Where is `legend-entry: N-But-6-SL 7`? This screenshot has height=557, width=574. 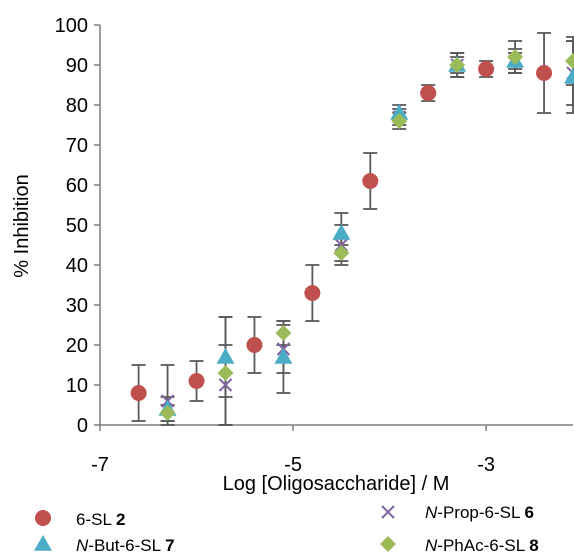
legend-entry: N-But-6-SL 7 is located at coordinates (104, 545).